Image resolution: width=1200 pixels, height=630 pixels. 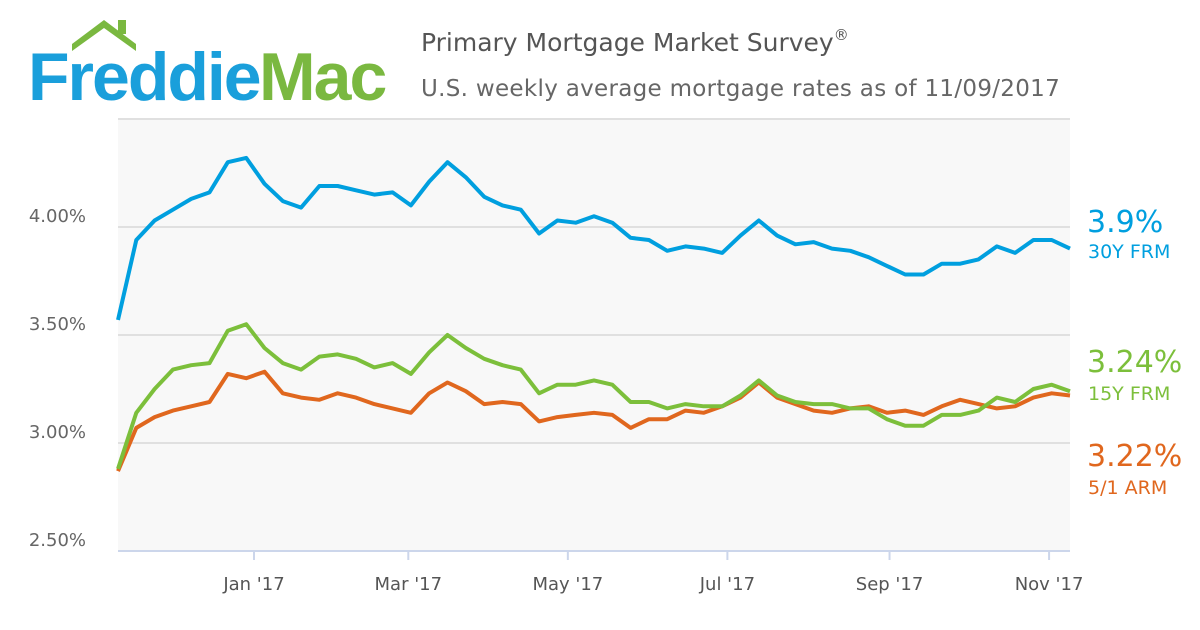 I want to click on freddie-mac-logo: Freddie Mac, so click(x=207, y=66).